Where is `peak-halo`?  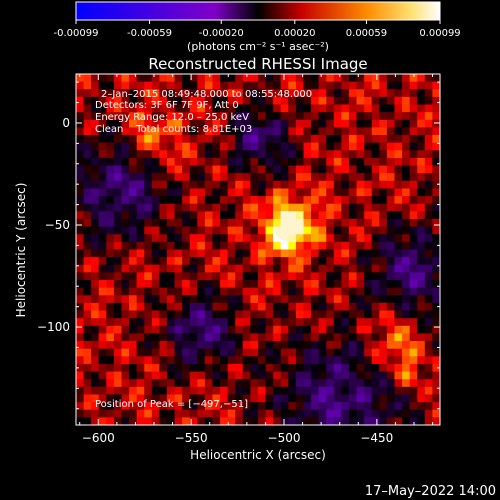 peak-halo is located at coordinates (289, 227).